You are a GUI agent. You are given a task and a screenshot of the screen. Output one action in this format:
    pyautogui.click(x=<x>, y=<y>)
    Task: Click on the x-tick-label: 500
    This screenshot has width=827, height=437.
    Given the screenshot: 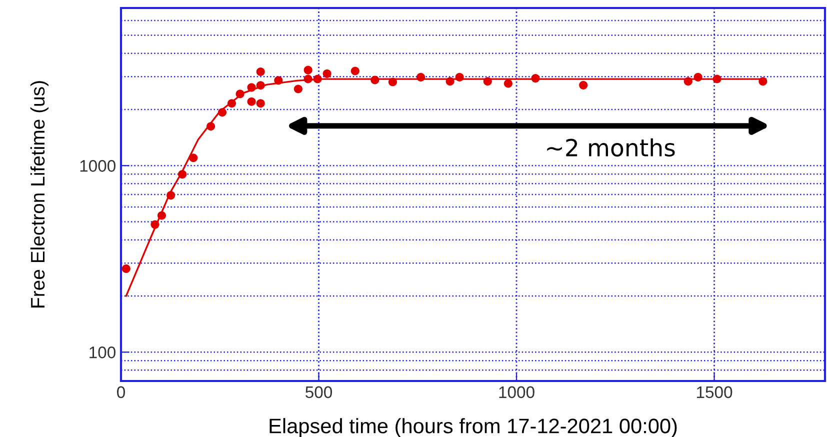 What is the action you would take?
    pyautogui.click(x=319, y=392)
    